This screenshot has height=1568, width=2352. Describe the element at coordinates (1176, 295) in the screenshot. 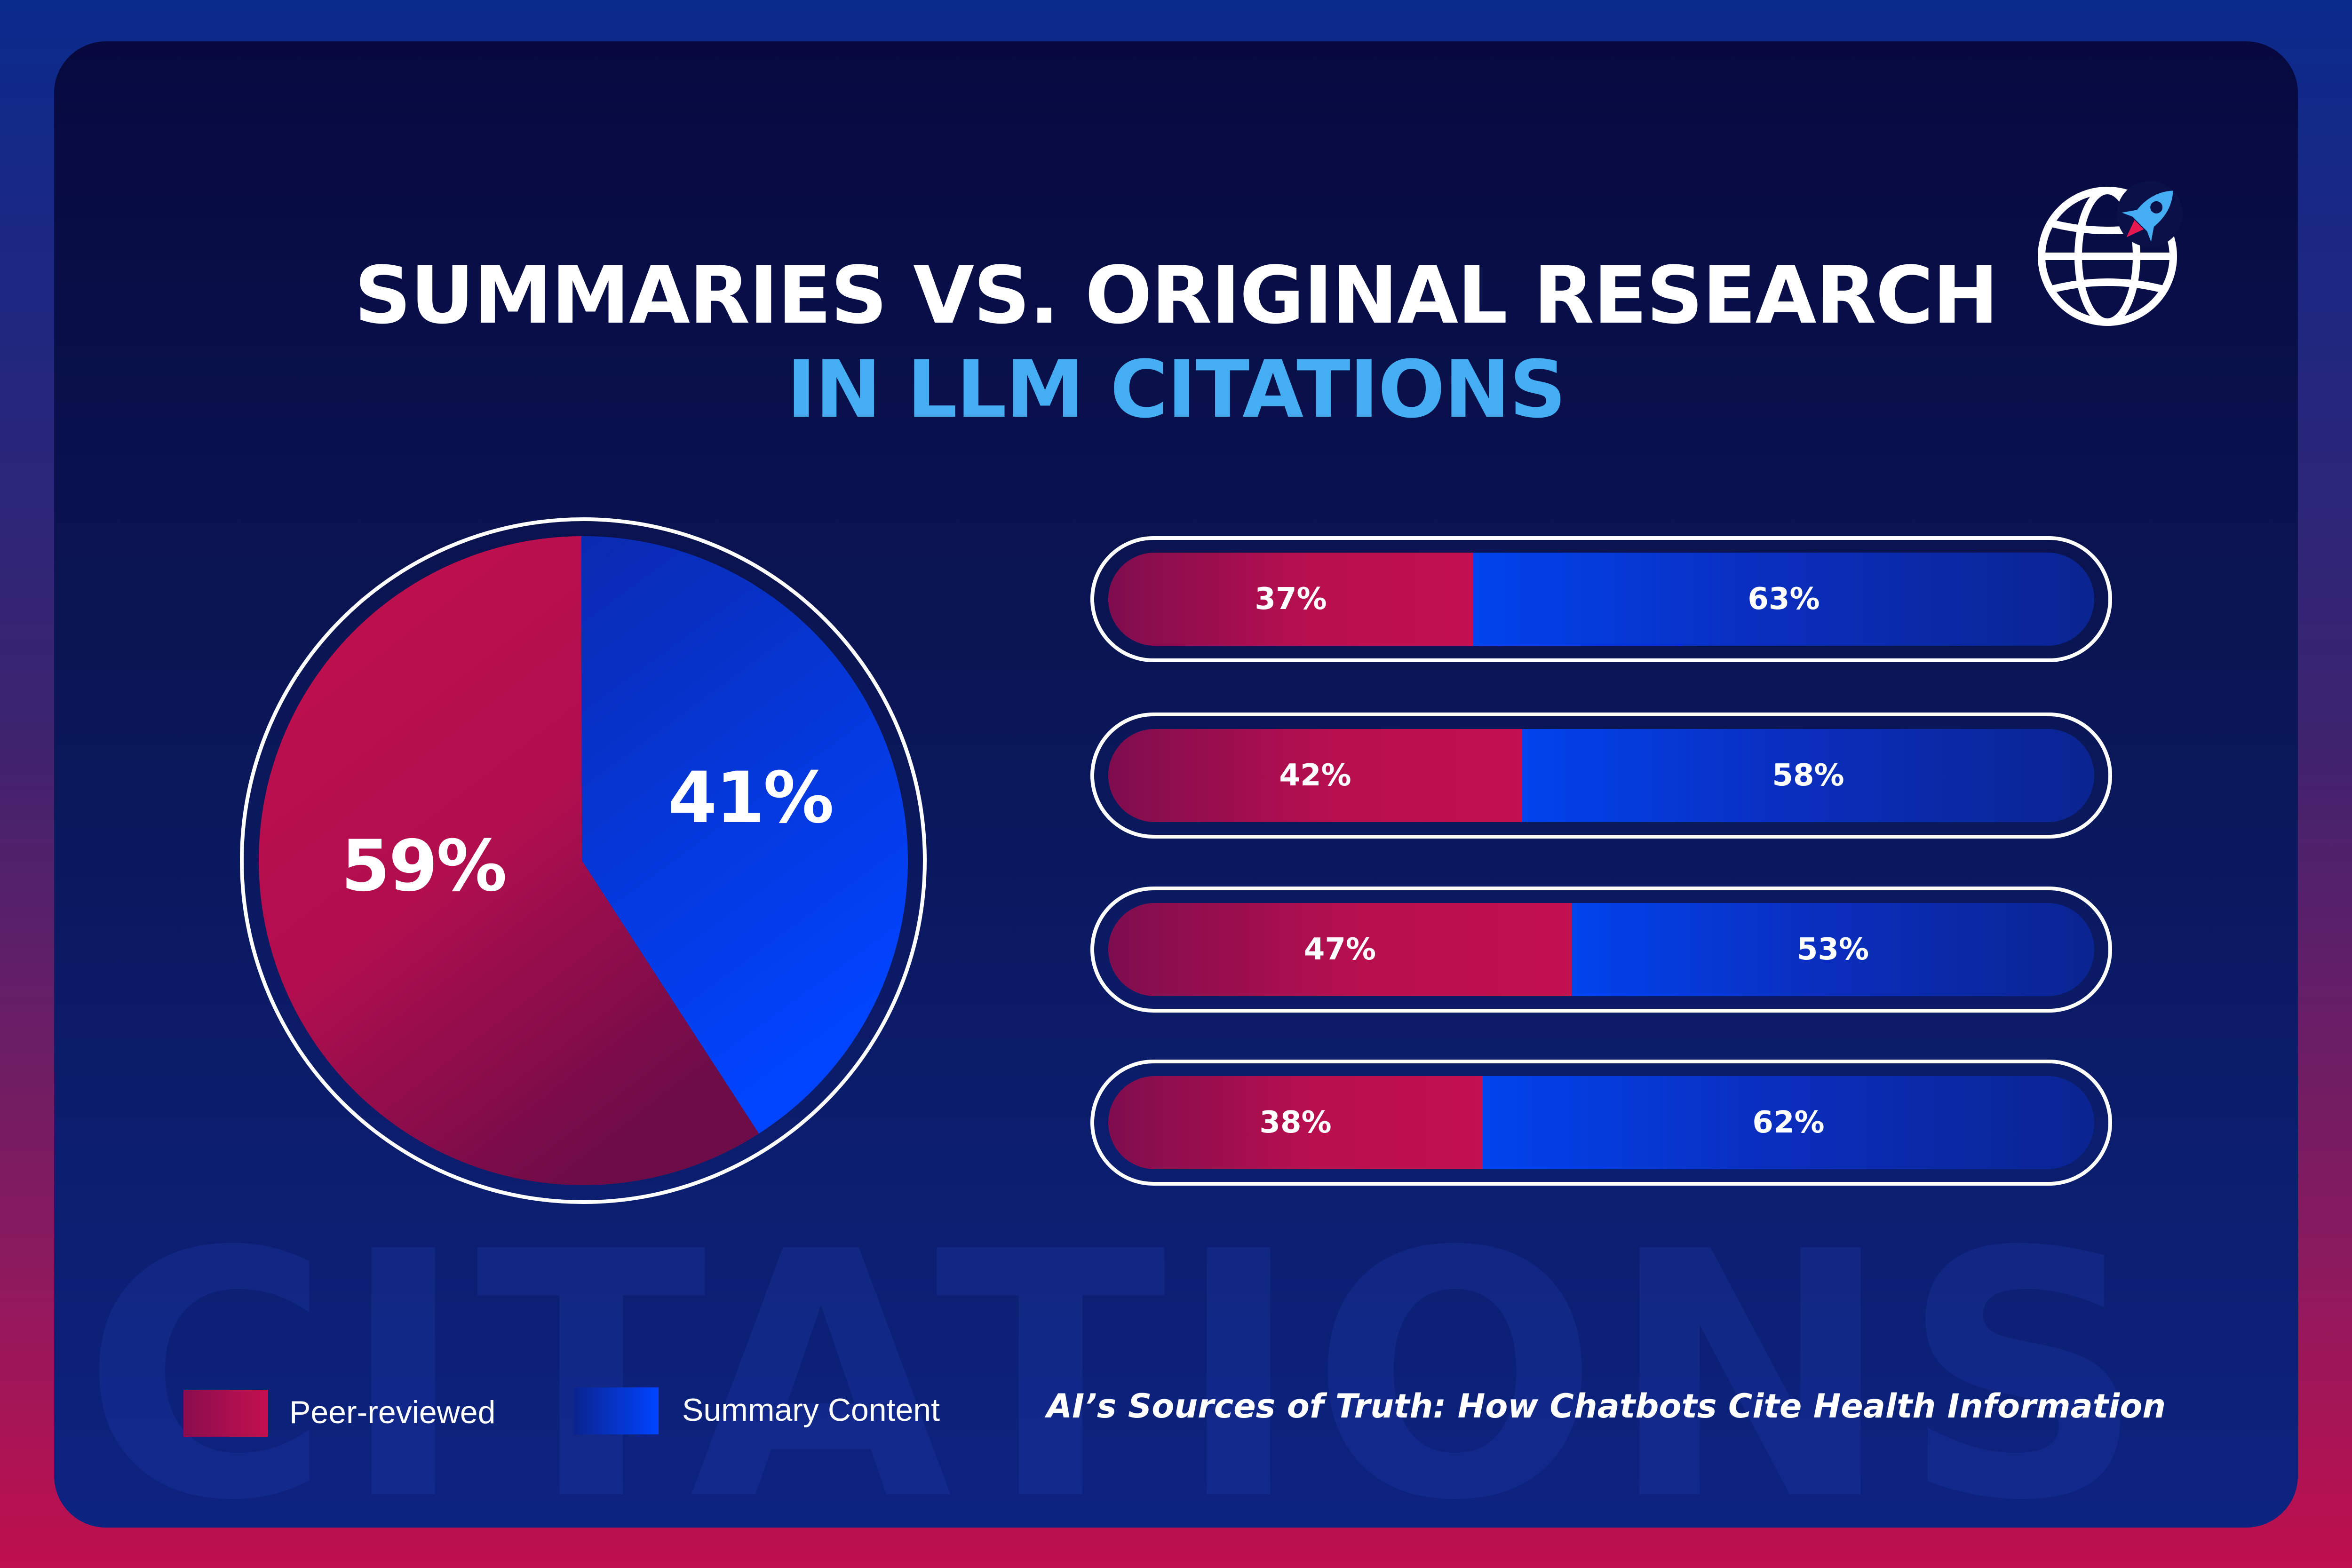

I see `title-line-1: SUMMARIES VS. ORIGINAL RESEARCH` at that location.